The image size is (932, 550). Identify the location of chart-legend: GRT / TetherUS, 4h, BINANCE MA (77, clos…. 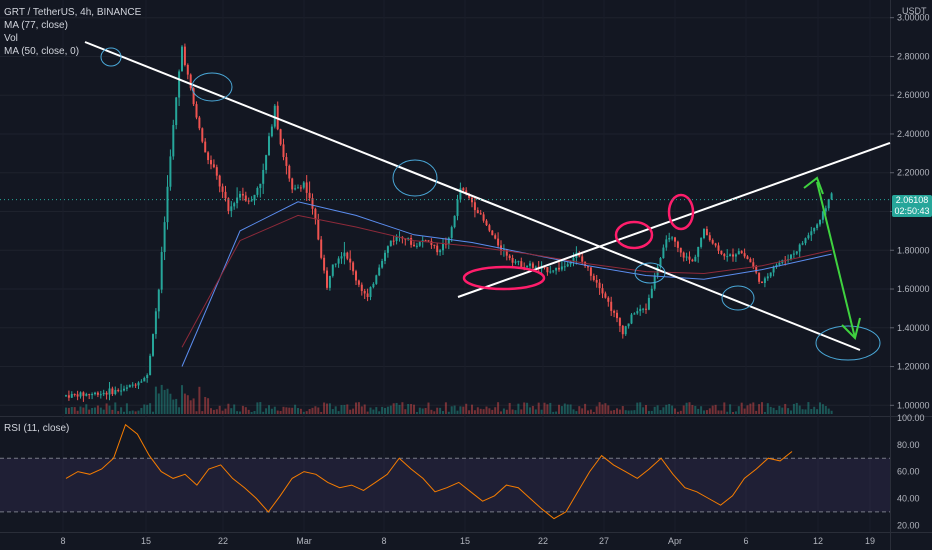
(72, 32).